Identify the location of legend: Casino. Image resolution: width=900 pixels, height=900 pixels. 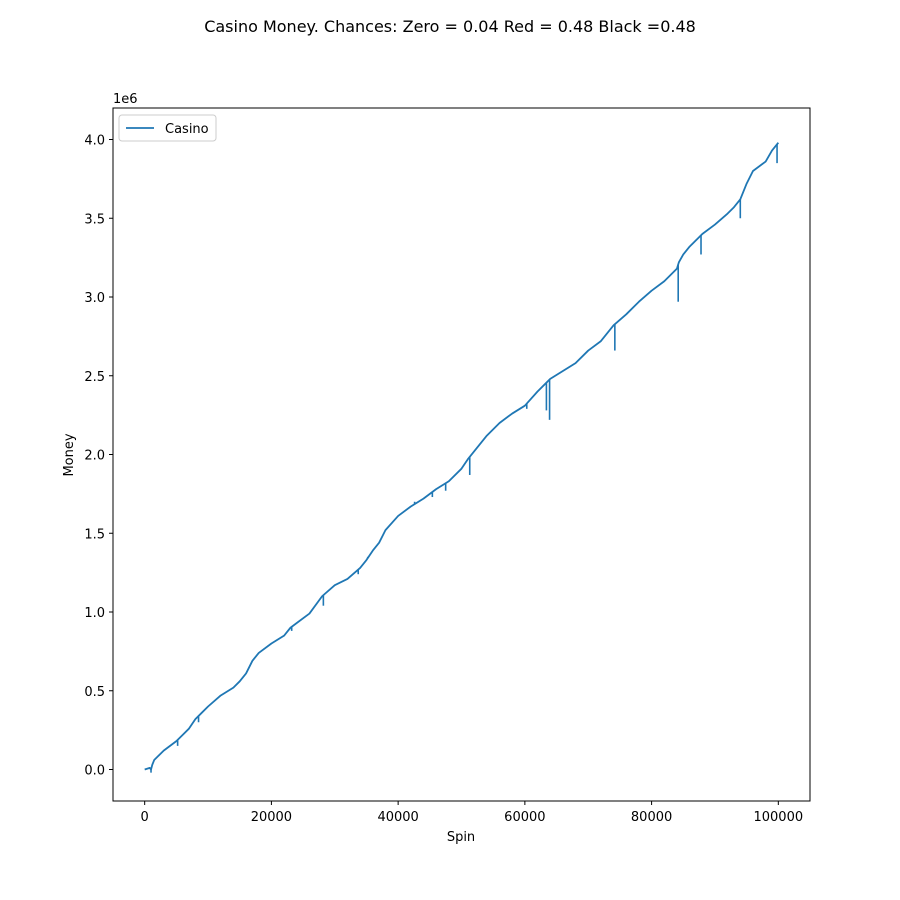
(167, 128).